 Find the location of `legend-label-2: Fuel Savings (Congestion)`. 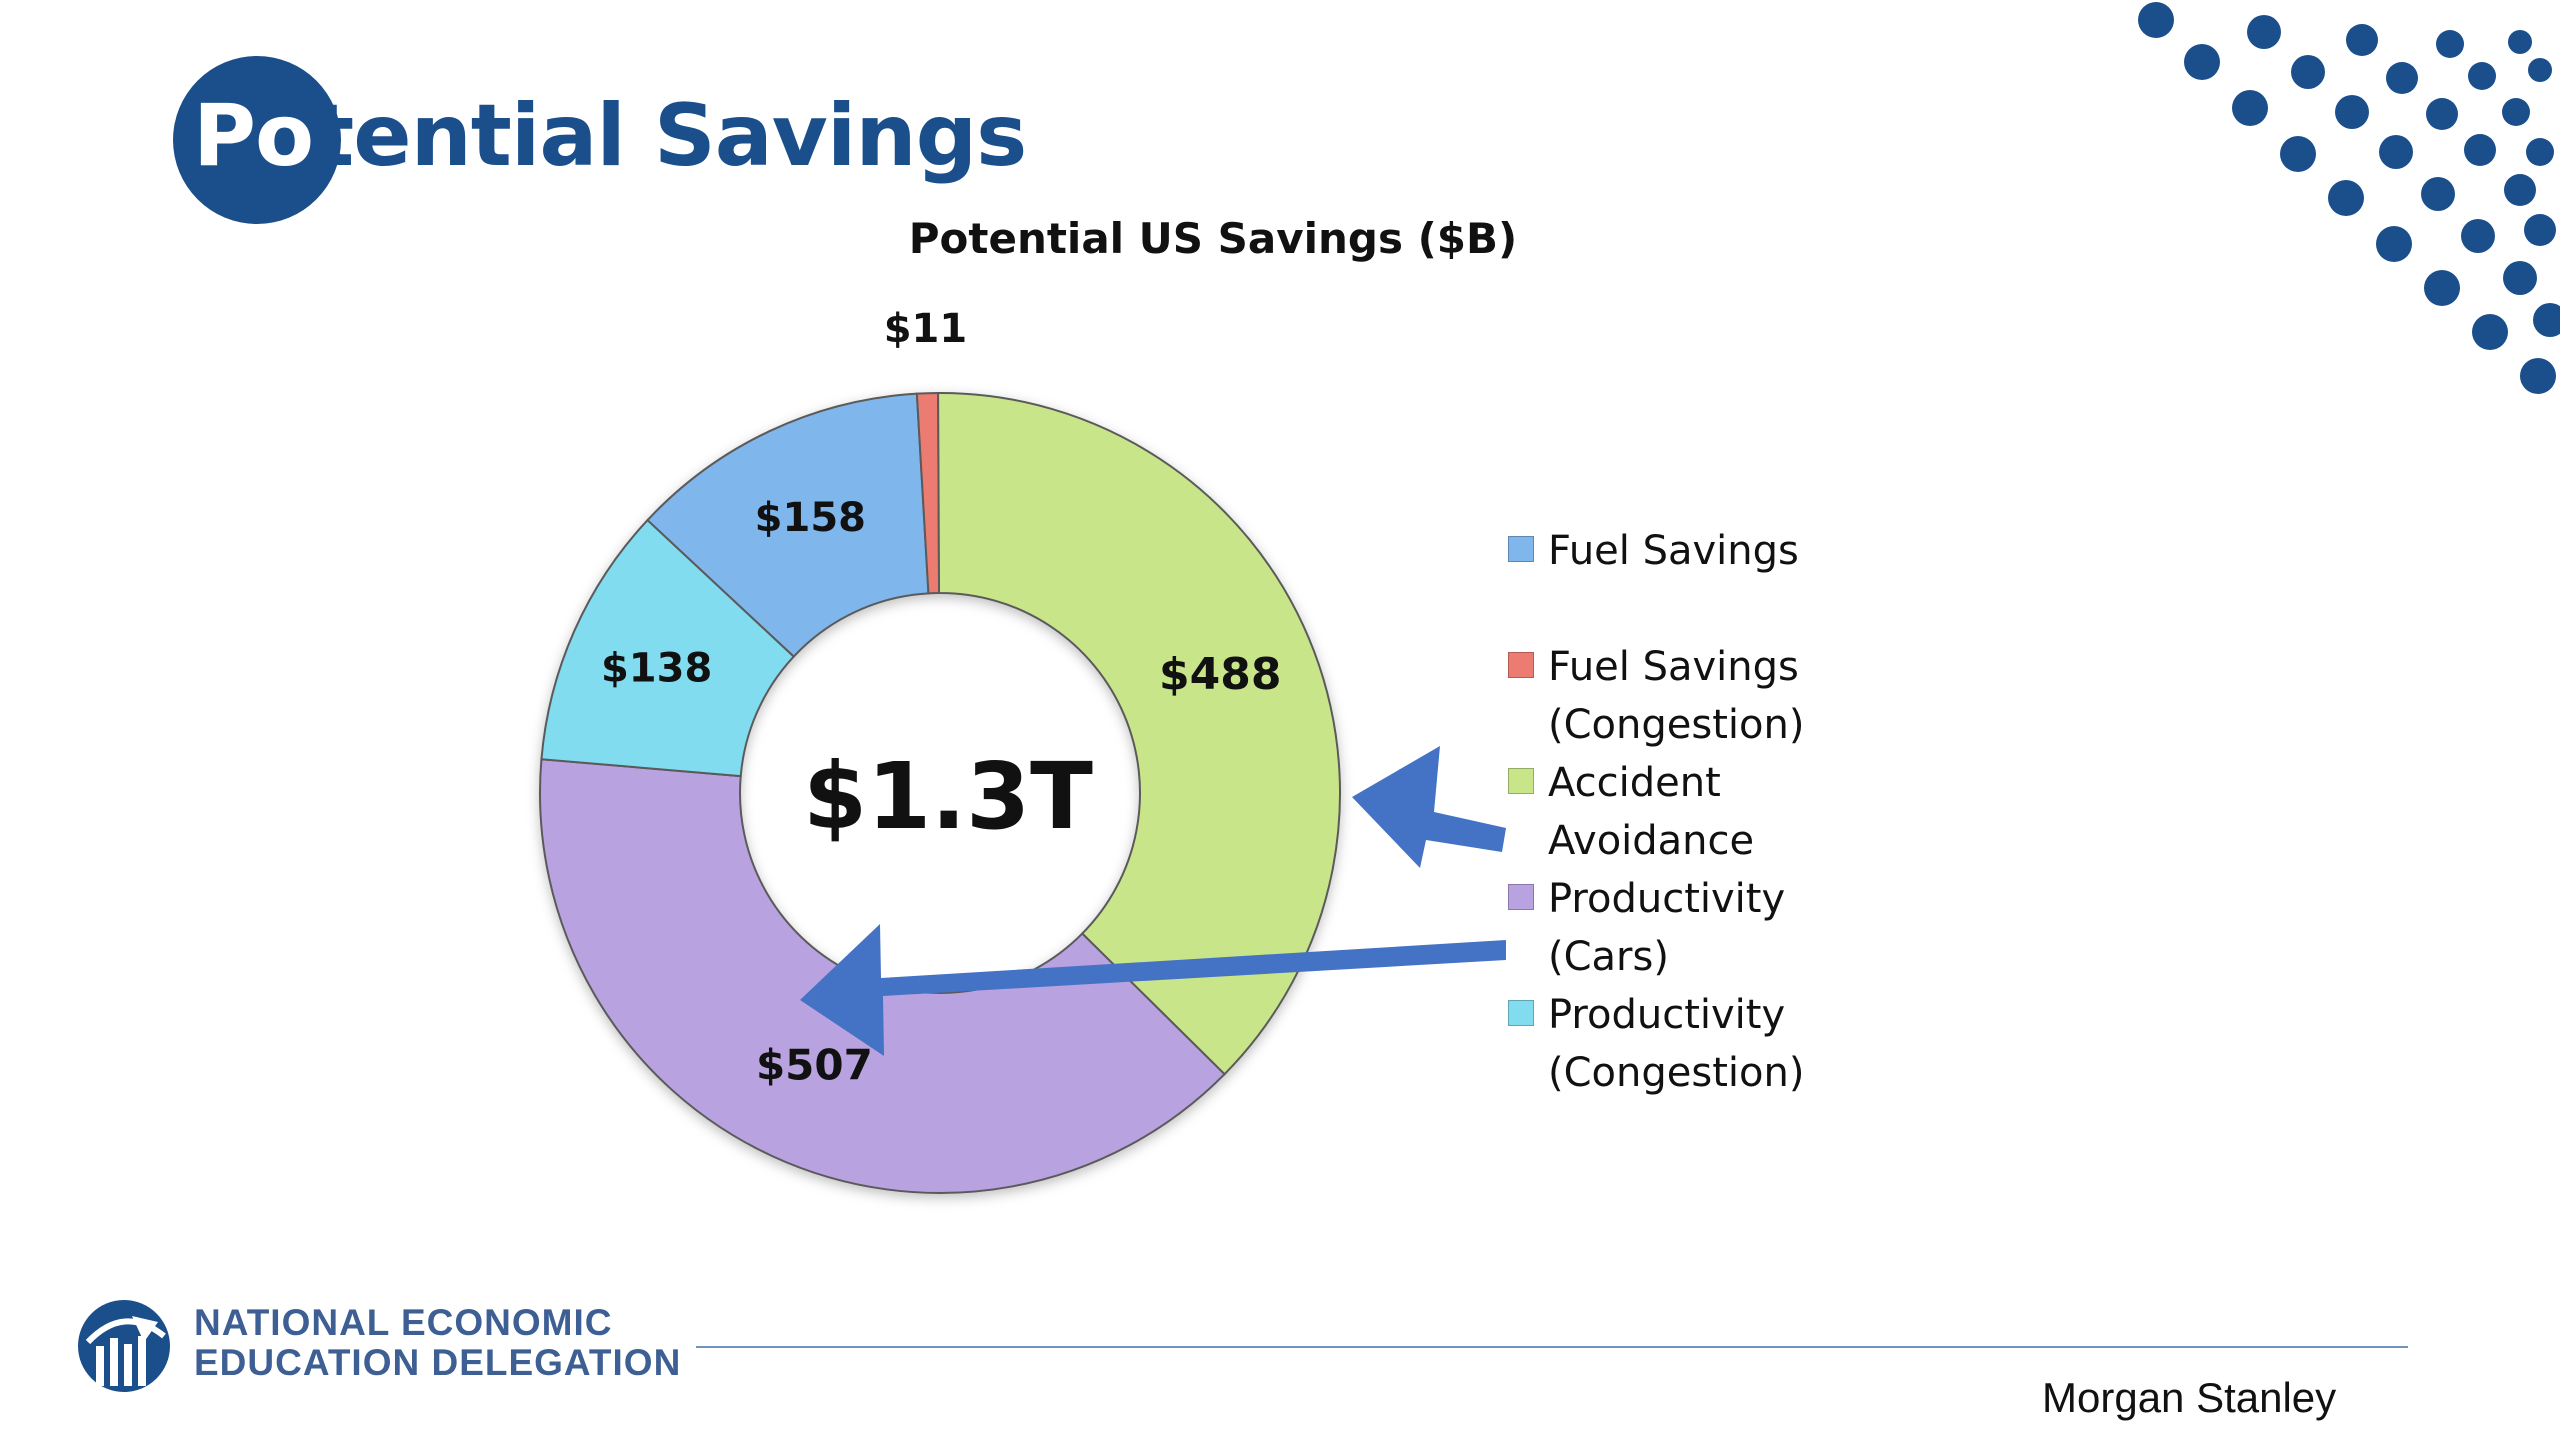

legend-label-2: Fuel Savings (Congestion) is located at coordinates (1676, 696).